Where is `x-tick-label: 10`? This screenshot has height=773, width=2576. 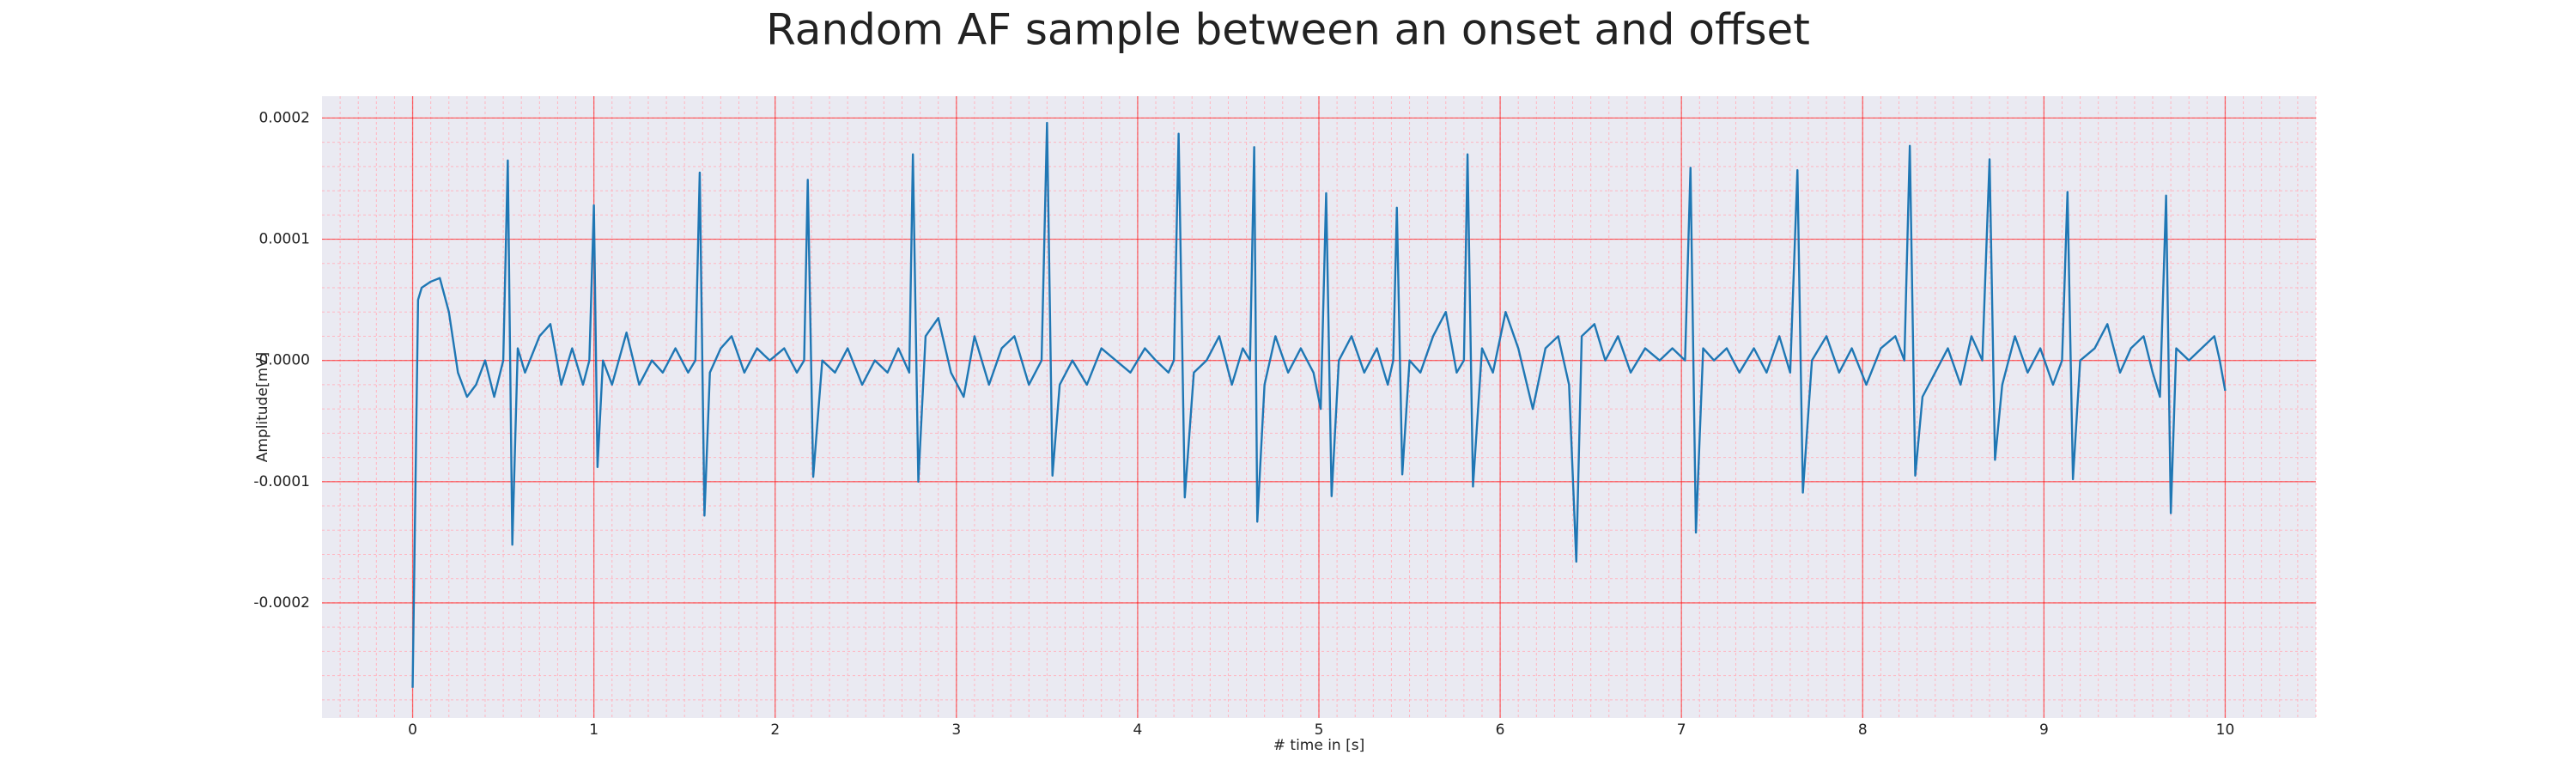
x-tick-label: 10 is located at coordinates (2225, 730).